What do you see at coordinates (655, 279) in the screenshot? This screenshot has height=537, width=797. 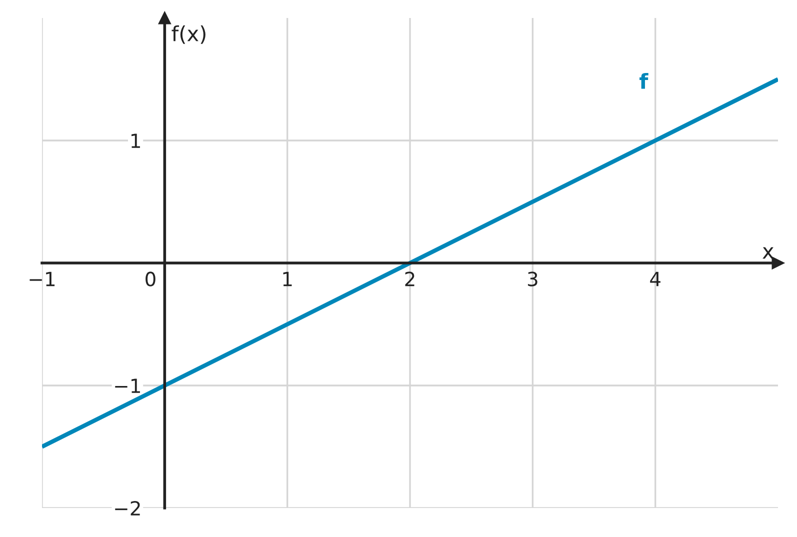 I see `x-tick-label: 4` at bounding box center [655, 279].